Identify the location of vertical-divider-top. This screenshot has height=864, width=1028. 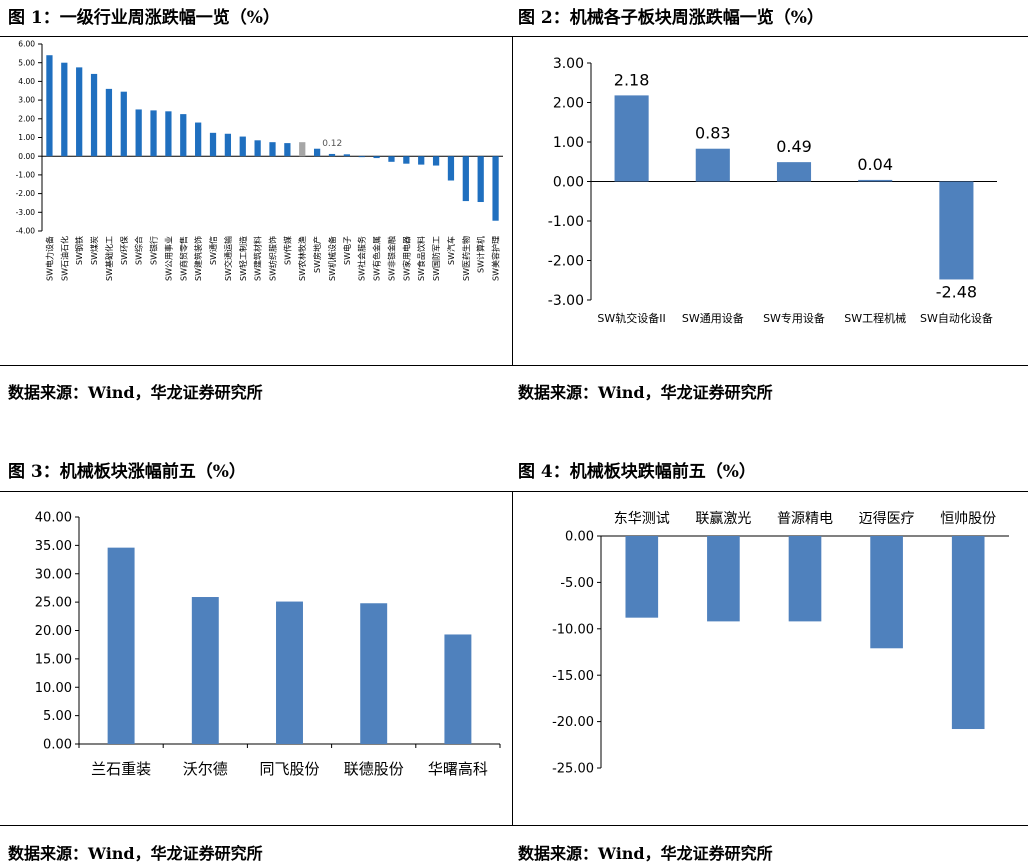
(512, 200).